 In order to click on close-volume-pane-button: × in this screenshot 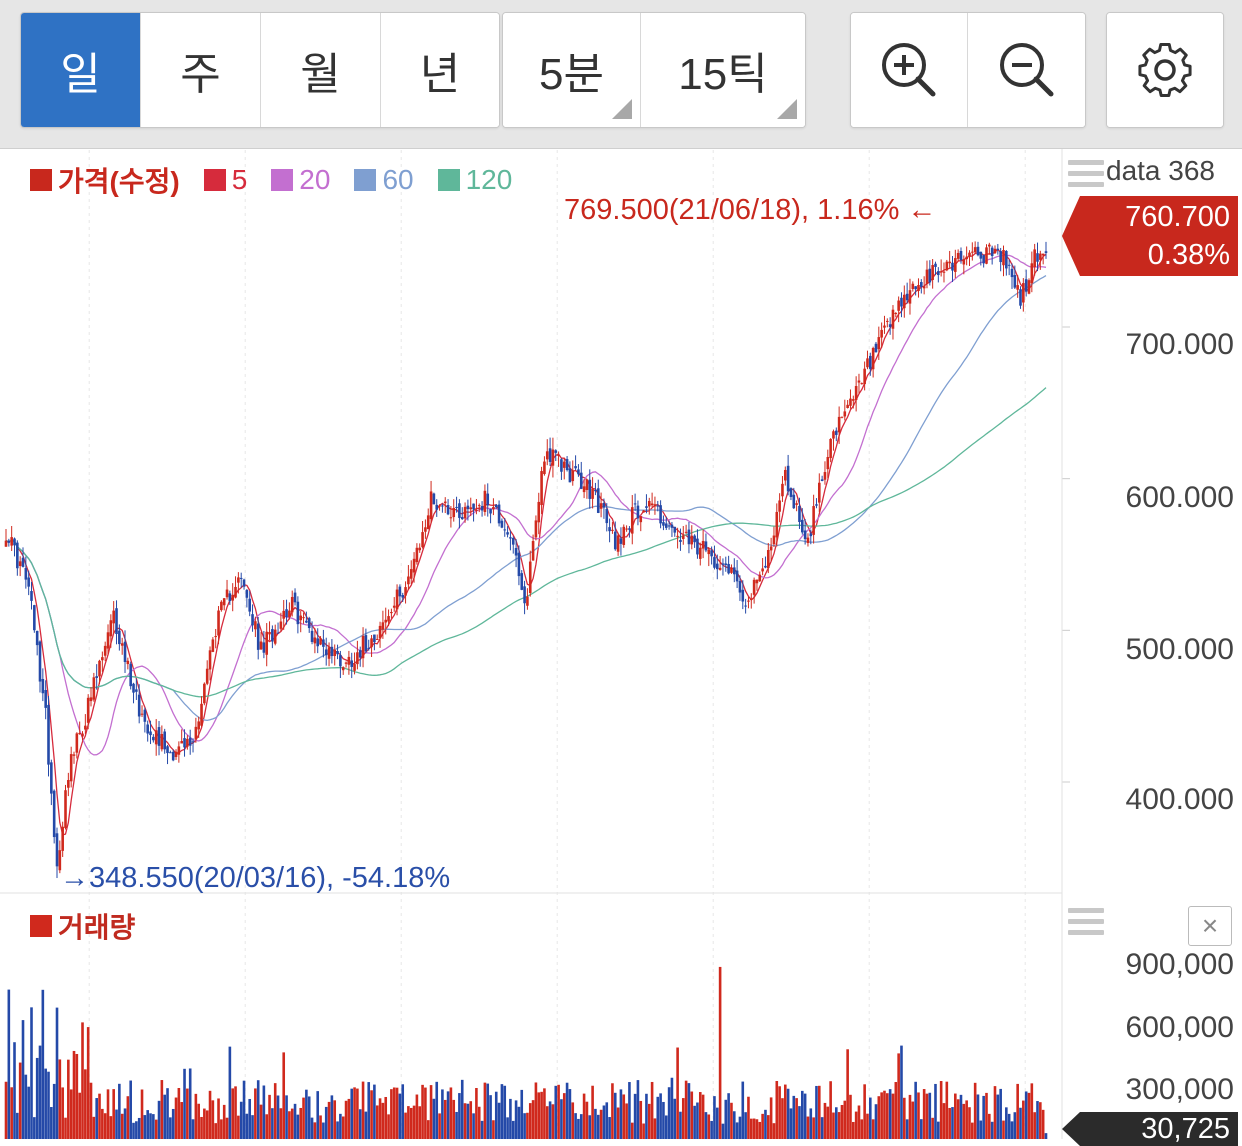, I will do `click(1210, 926)`.